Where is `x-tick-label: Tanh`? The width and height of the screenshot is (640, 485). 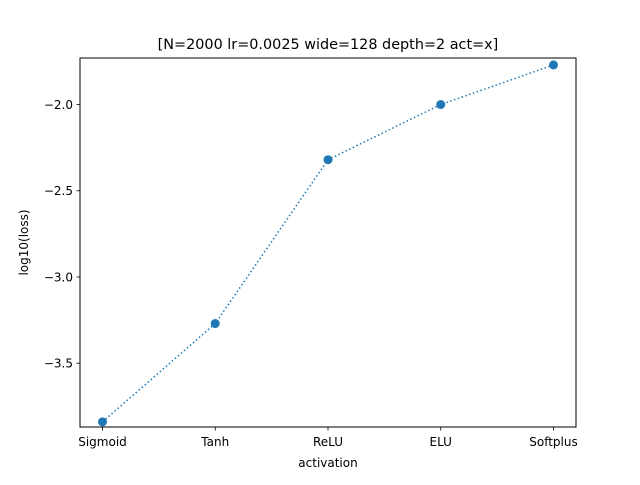 x-tick-label: Tanh is located at coordinates (214, 442).